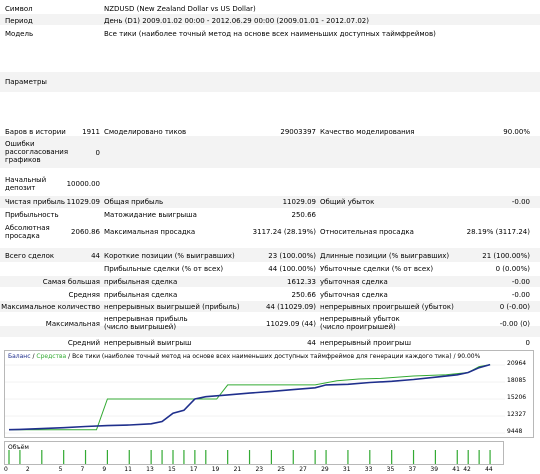 This screenshot has height=474, width=540. What do you see at coordinates (148, 343) in the screenshot?
I see `avg-wins-label: непрерывный выигрыш` at bounding box center [148, 343].